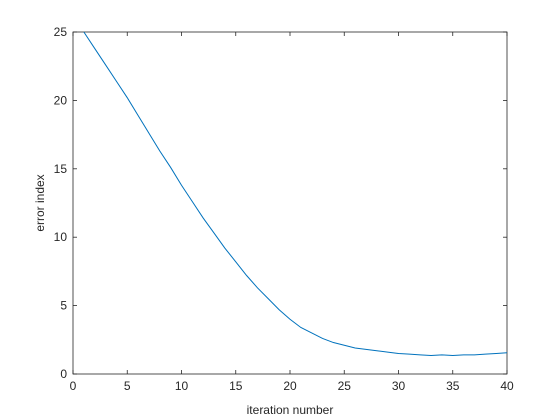  Describe the element at coordinates (290, 410) in the screenshot. I see `x-axis-label: iteration number` at that location.